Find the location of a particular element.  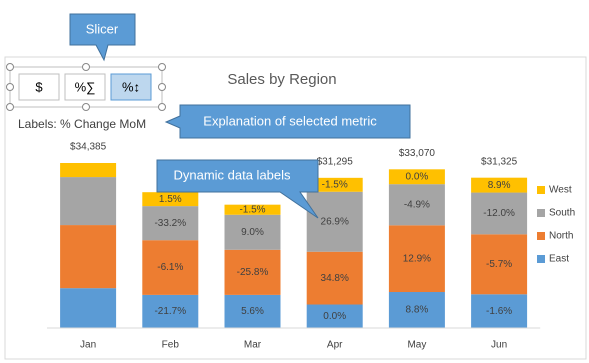

callout: Explanation of selected metric is located at coordinates (290, 120).